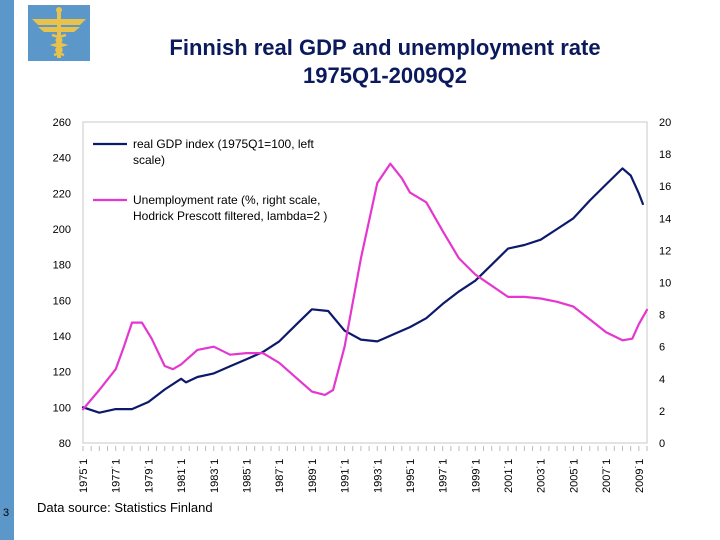 The height and width of the screenshot is (540, 720). I want to click on x-tick-label: 1997˙1, so click(444, 476).